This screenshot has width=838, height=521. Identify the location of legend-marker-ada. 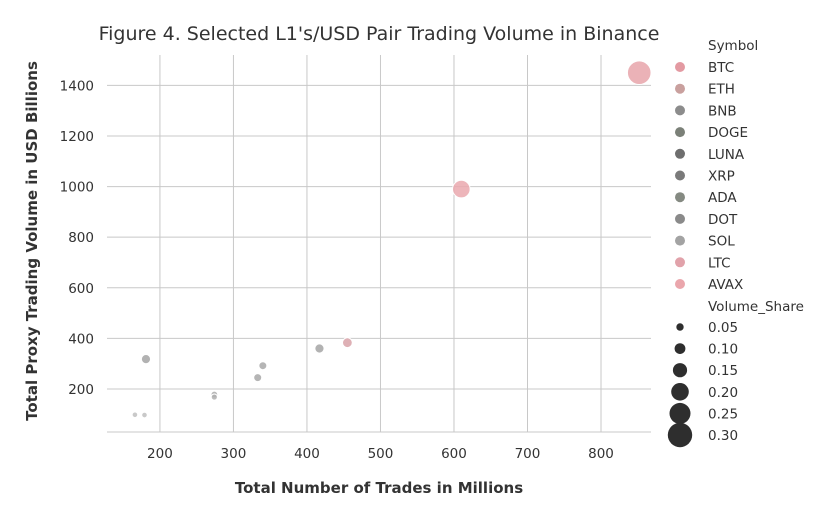
(680, 197).